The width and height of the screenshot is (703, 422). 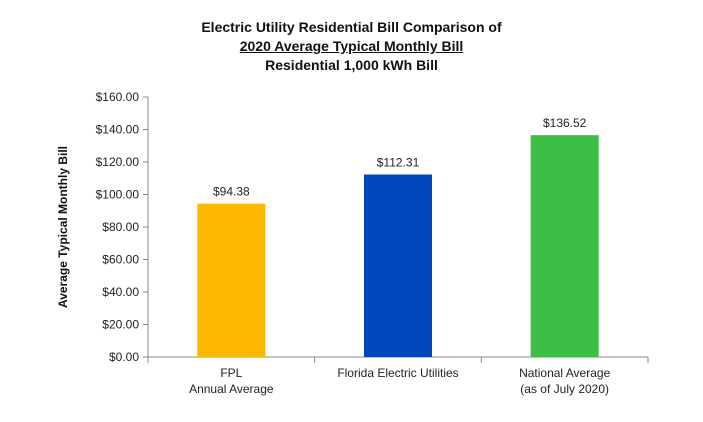 I want to click on category-label: FPL, so click(x=231, y=373).